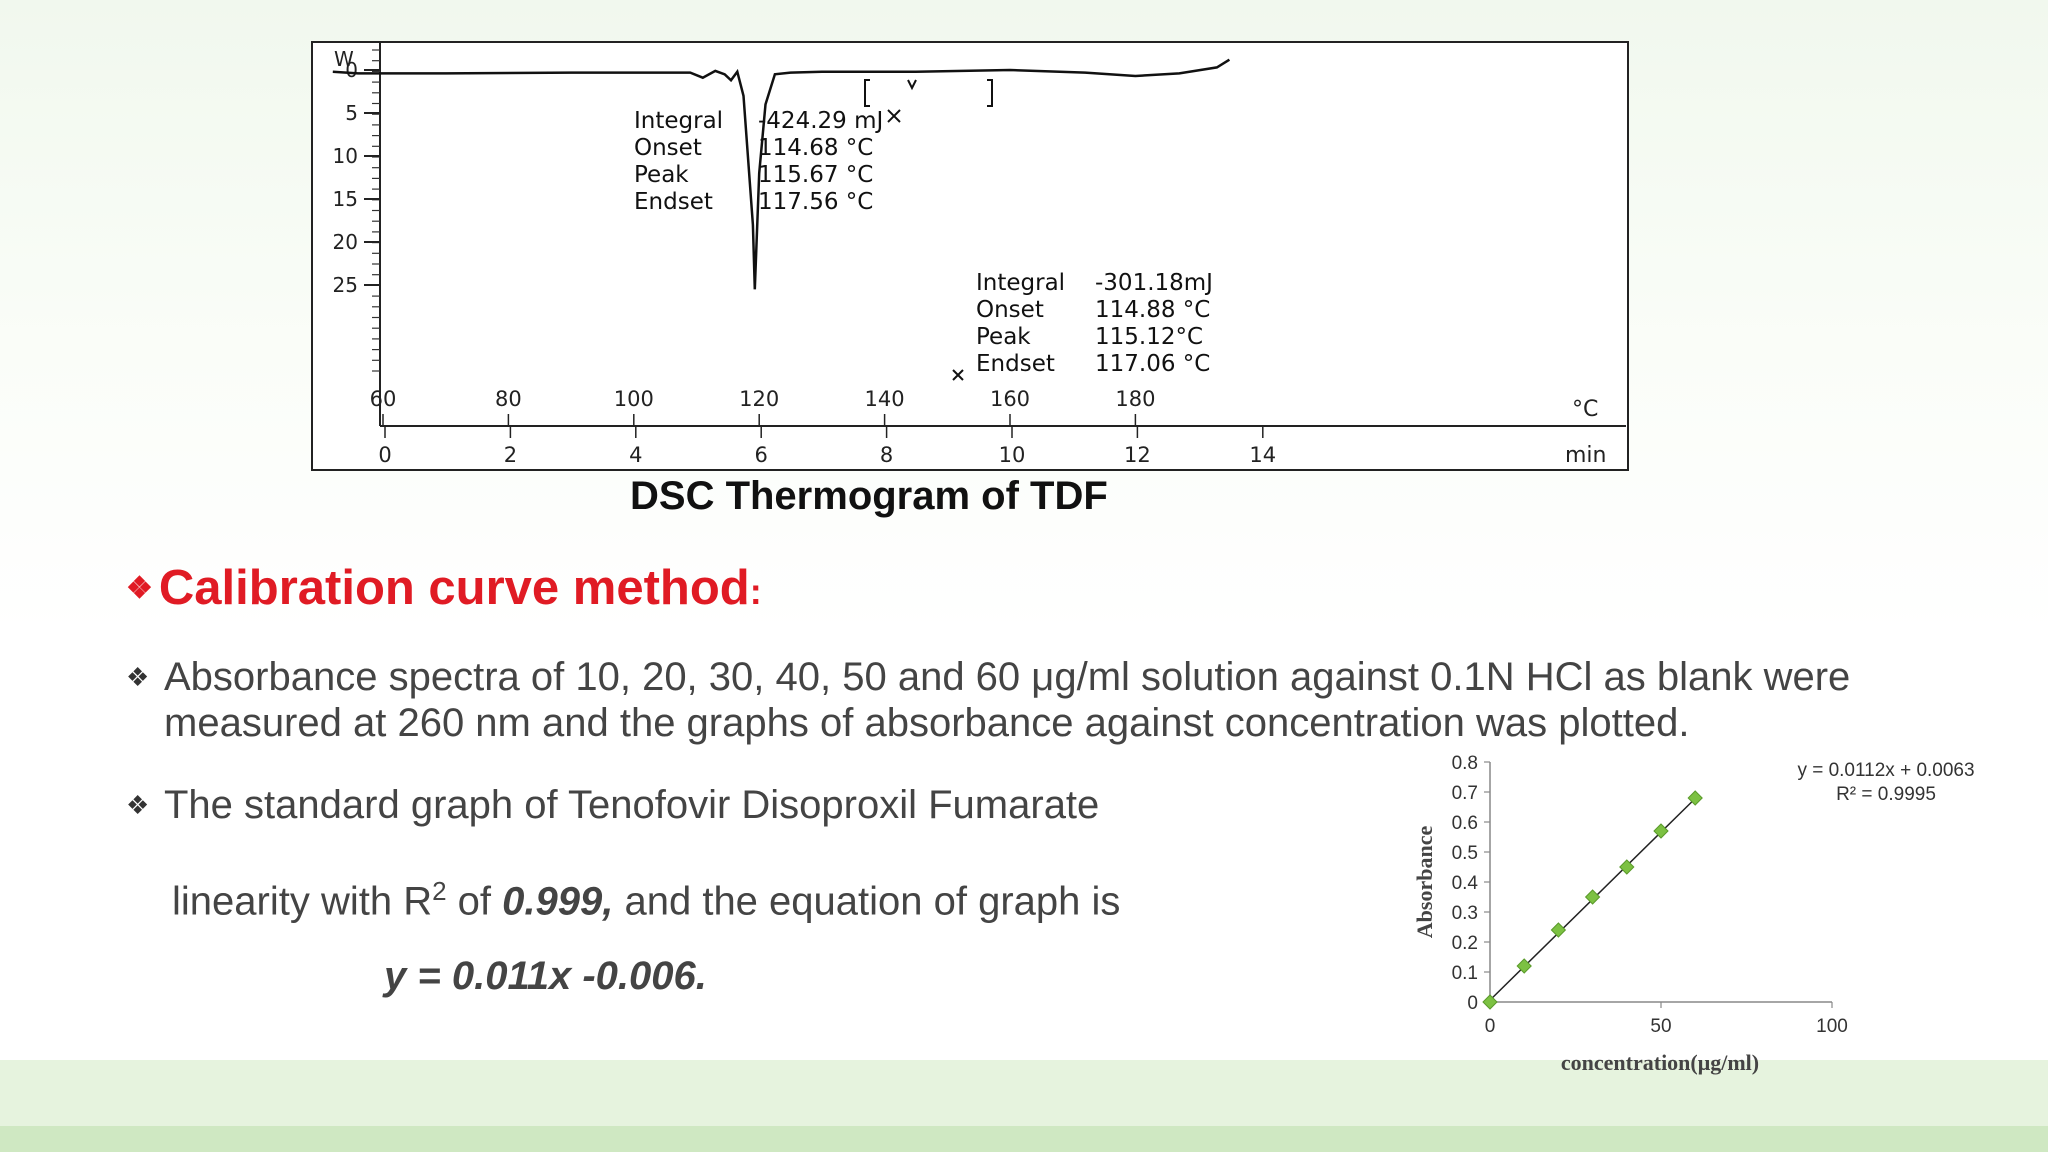  What do you see at coordinates (1152, 310) in the screenshot?
I see `ann2-value-1: 114.88 °C` at bounding box center [1152, 310].